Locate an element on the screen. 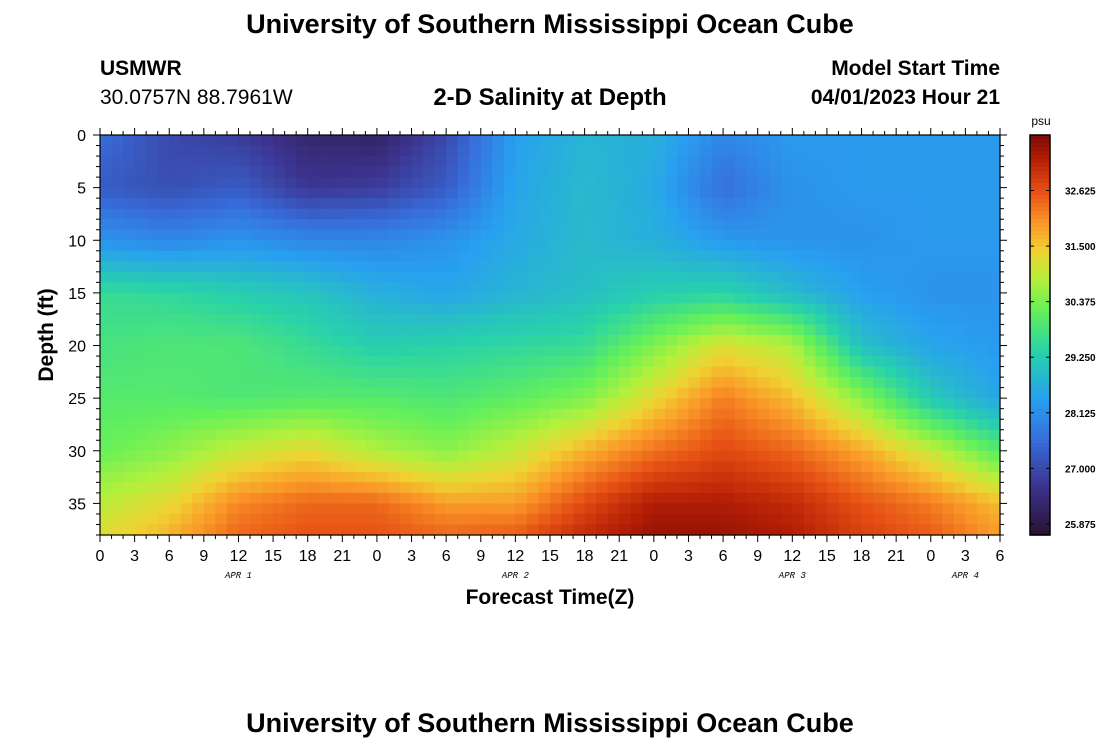  x-tick-label: 18 is located at coordinates (308, 556).